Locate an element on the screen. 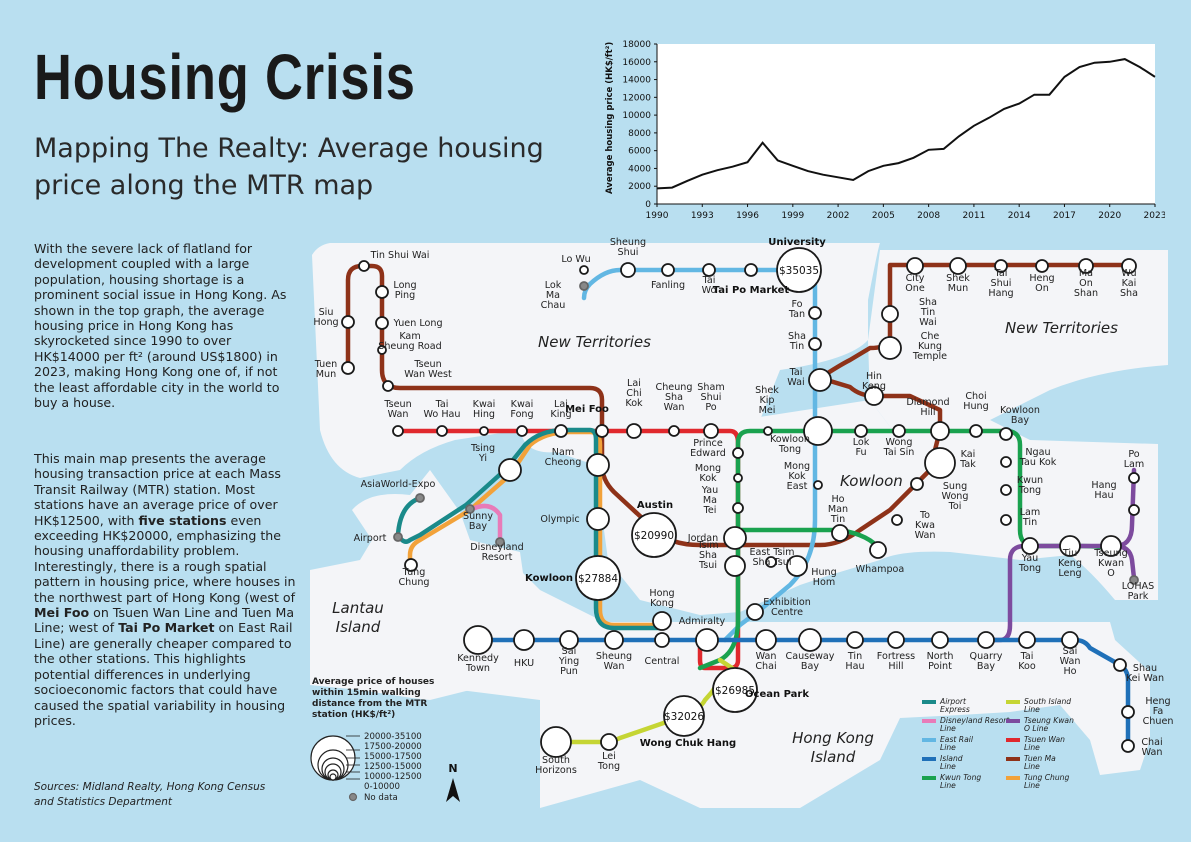  station-lok-fu is located at coordinates (861, 431).